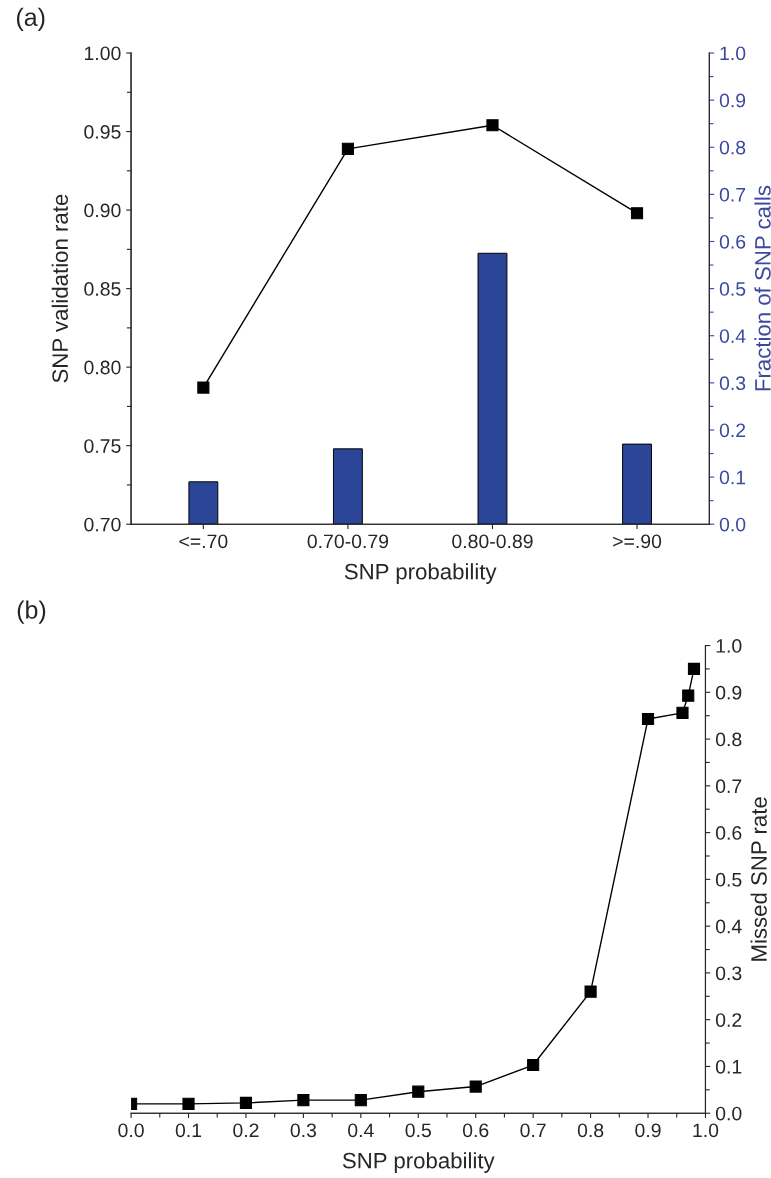  Describe the element at coordinates (348, 541) in the screenshot. I see `x-tick-label: 0.70-0.79` at that location.